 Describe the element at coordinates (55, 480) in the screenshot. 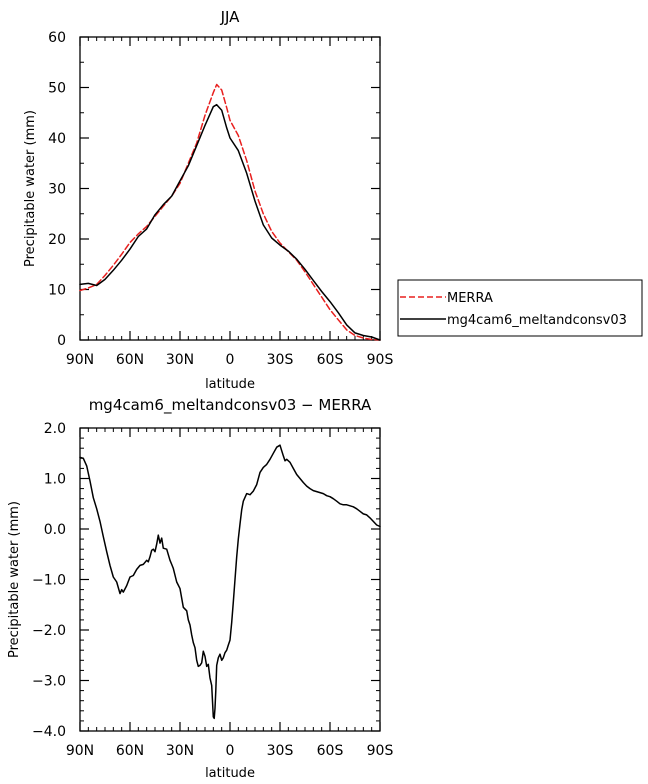

I see `y-tick-label: 1.0` at that location.